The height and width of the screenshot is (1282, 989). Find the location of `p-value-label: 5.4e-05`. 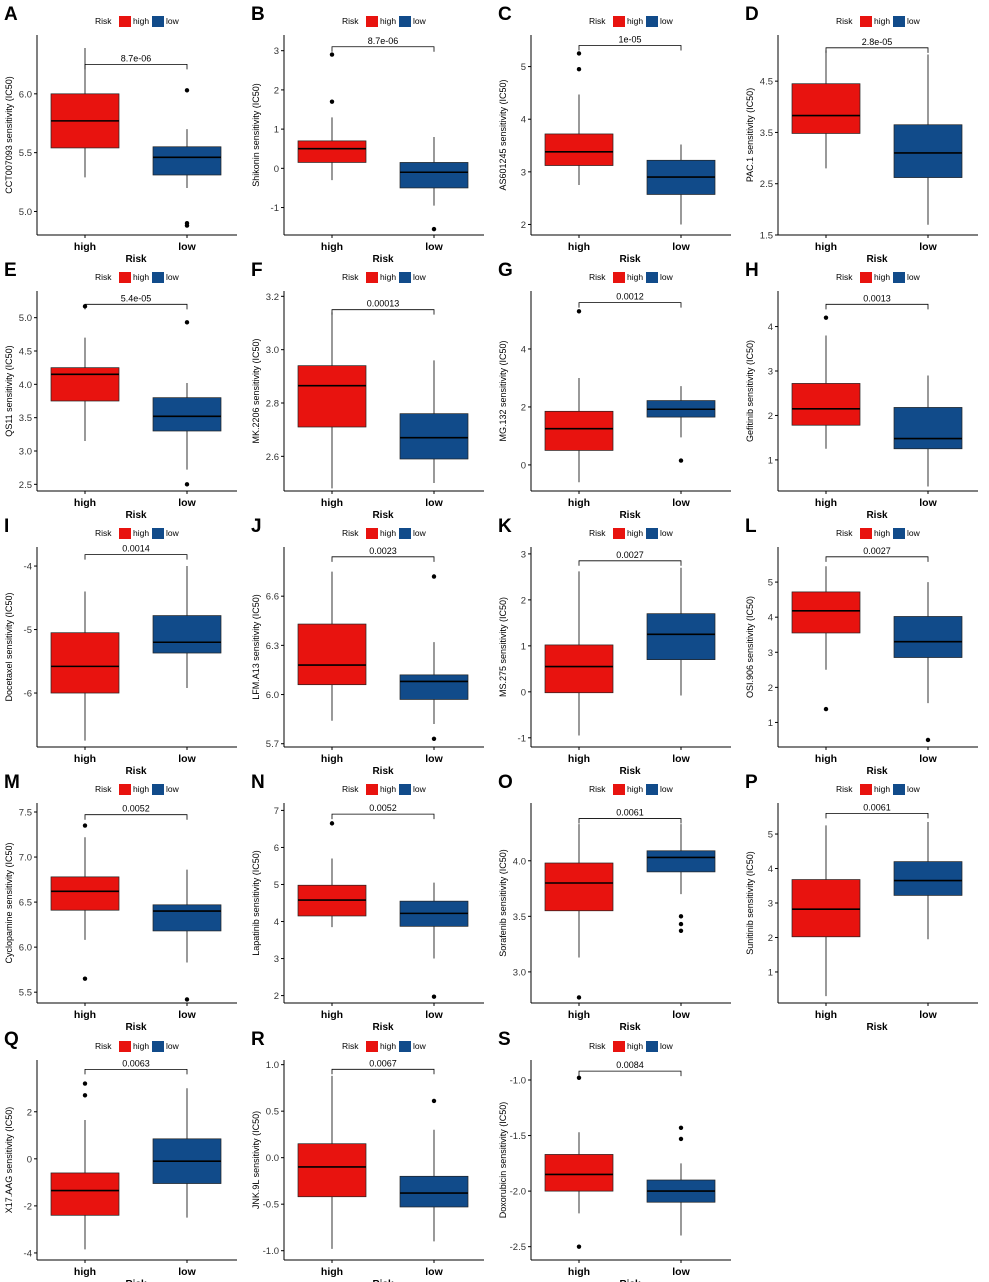

p-value-label: 5.4e-05 is located at coordinates (136, 298).